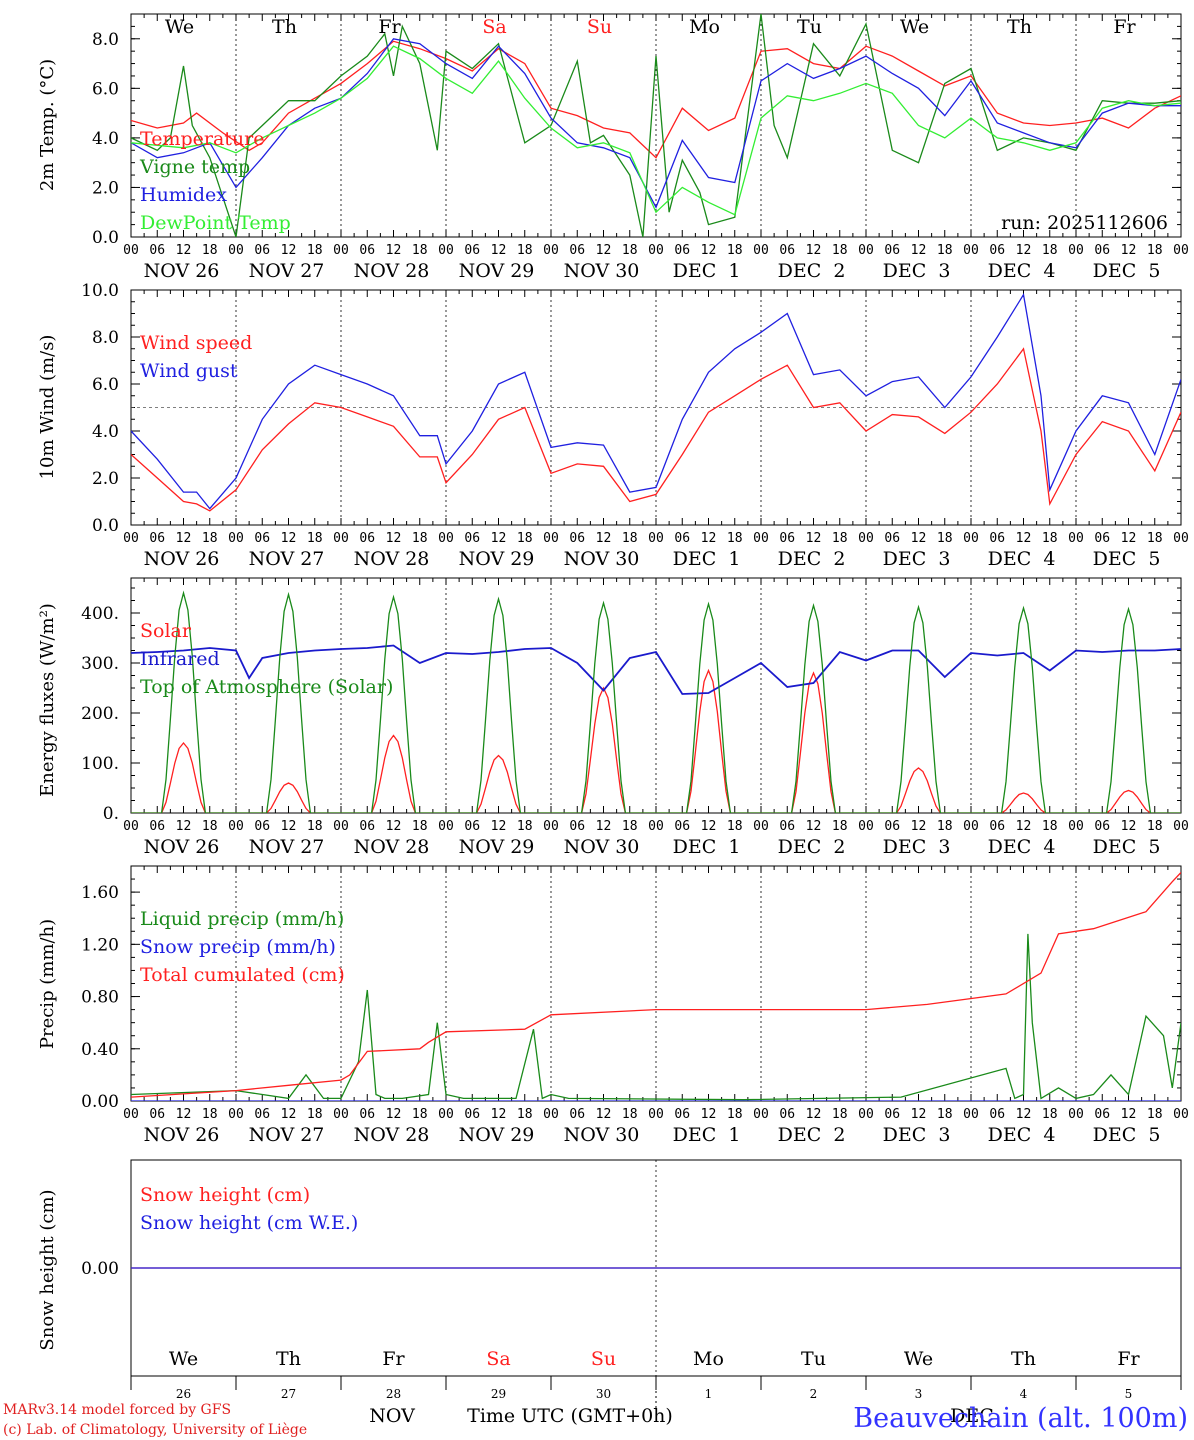 This screenshot has height=1440, width=1194. I want to click on series-solar-line, so click(656, 740).